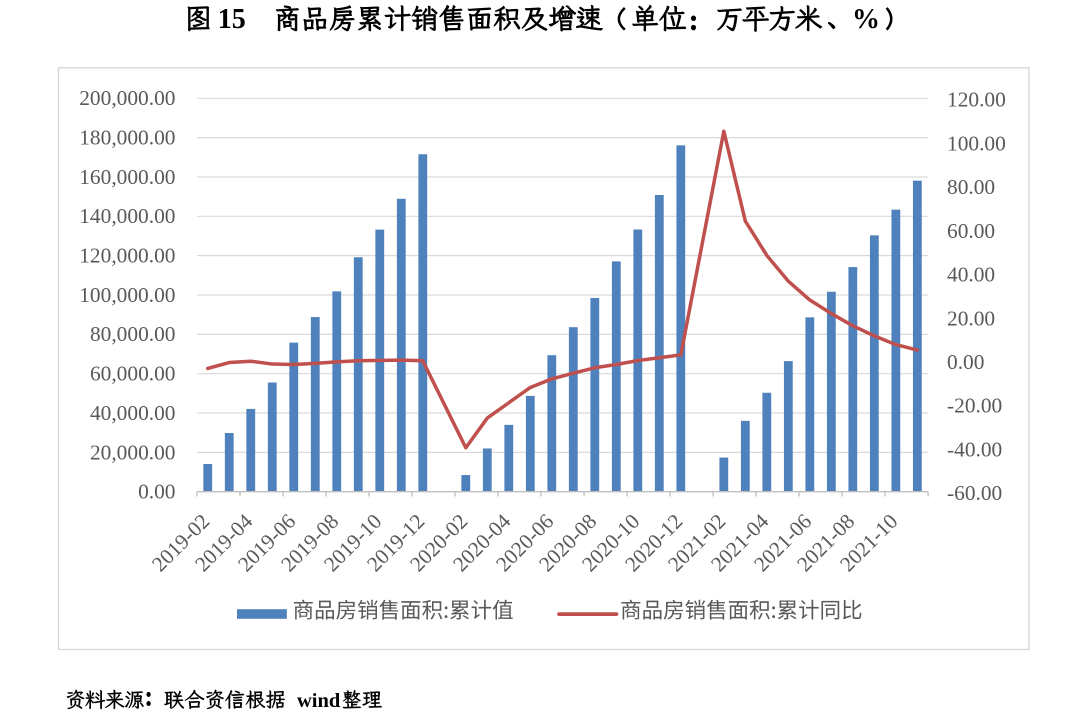  What do you see at coordinates (974, 449) in the screenshot?
I see `svg-text: -40.00` at bounding box center [974, 449].